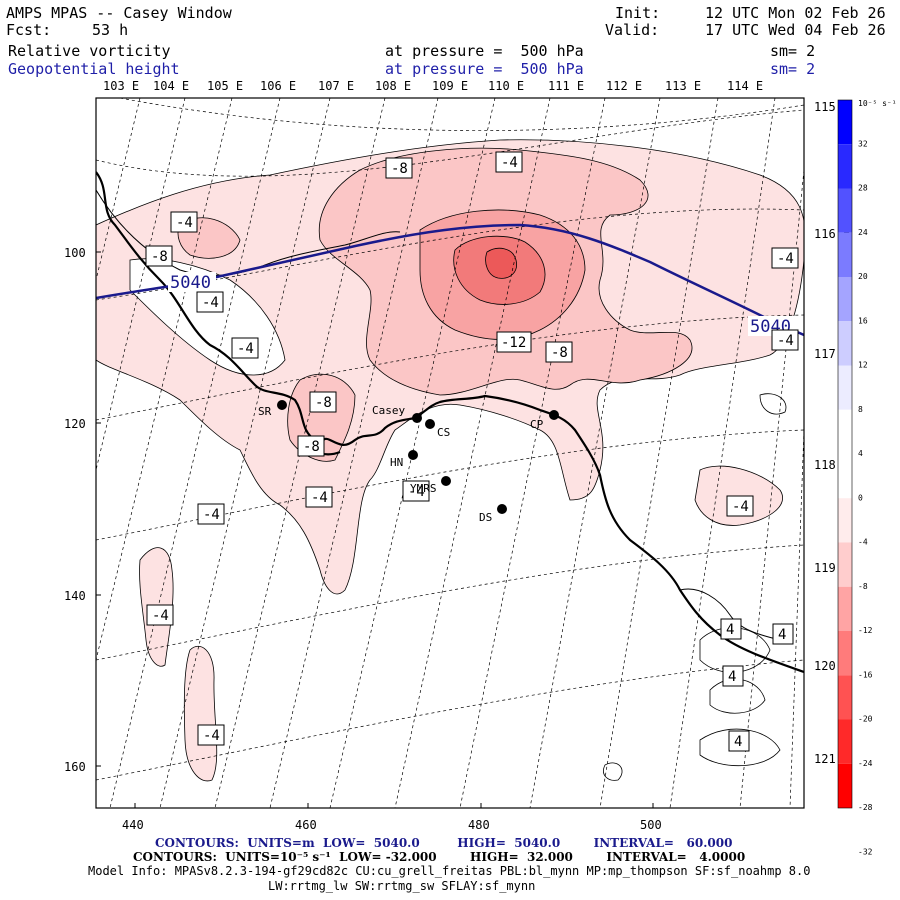 The height and width of the screenshot is (900, 900). Describe the element at coordinates (484, 51) in the screenshot. I see `field1-level: at pressure = 500 hPa` at that location.